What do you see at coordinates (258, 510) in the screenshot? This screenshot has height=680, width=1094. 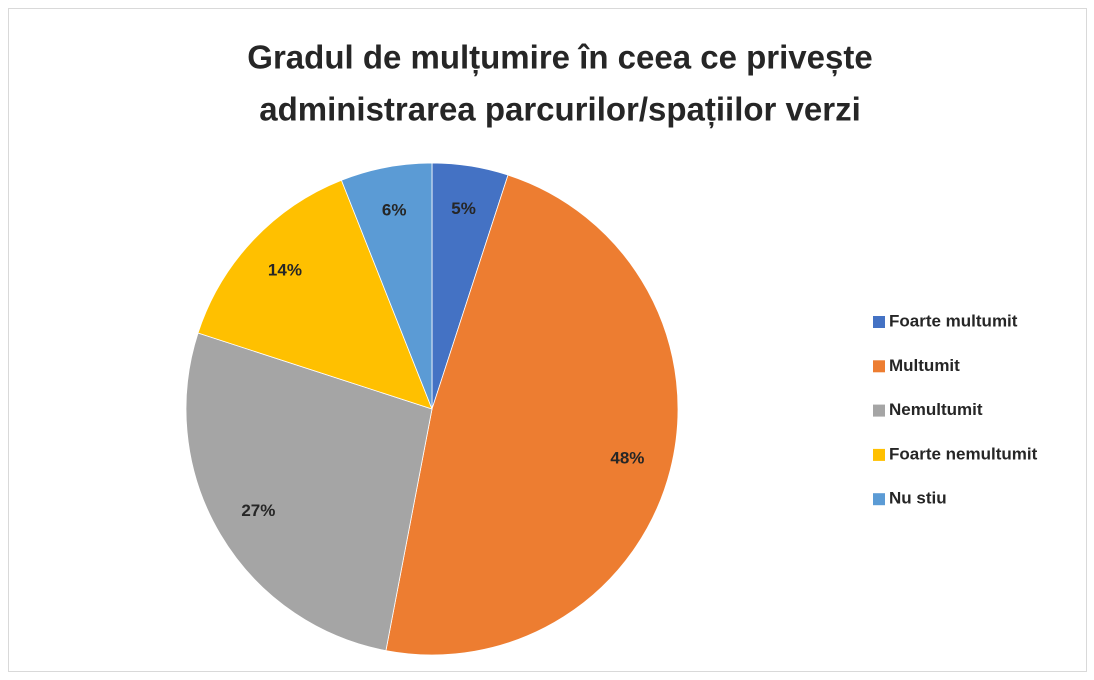 I see `data-label: 27%` at bounding box center [258, 510].